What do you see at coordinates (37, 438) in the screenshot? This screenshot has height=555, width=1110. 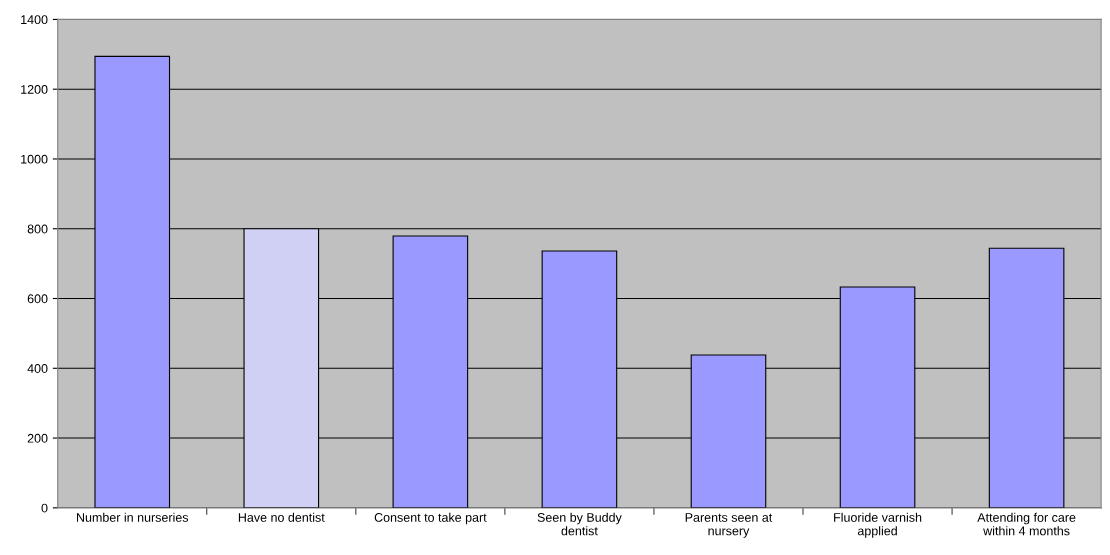 I see `y-tick-label: 200` at bounding box center [37, 438].